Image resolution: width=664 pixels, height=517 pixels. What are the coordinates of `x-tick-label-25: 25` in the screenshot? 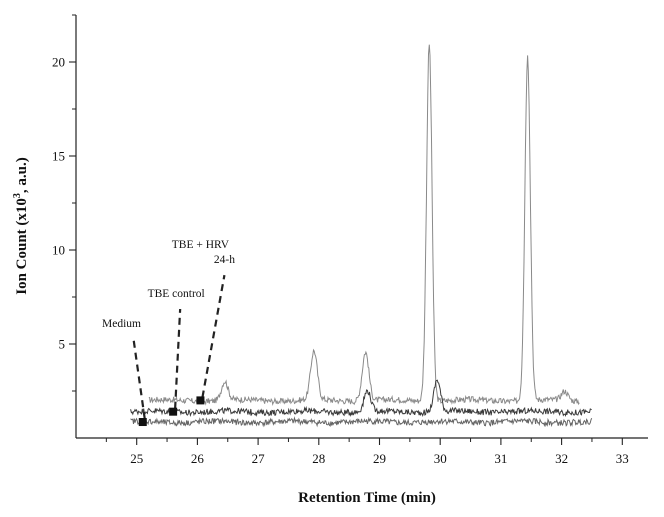 It's located at (136, 458).